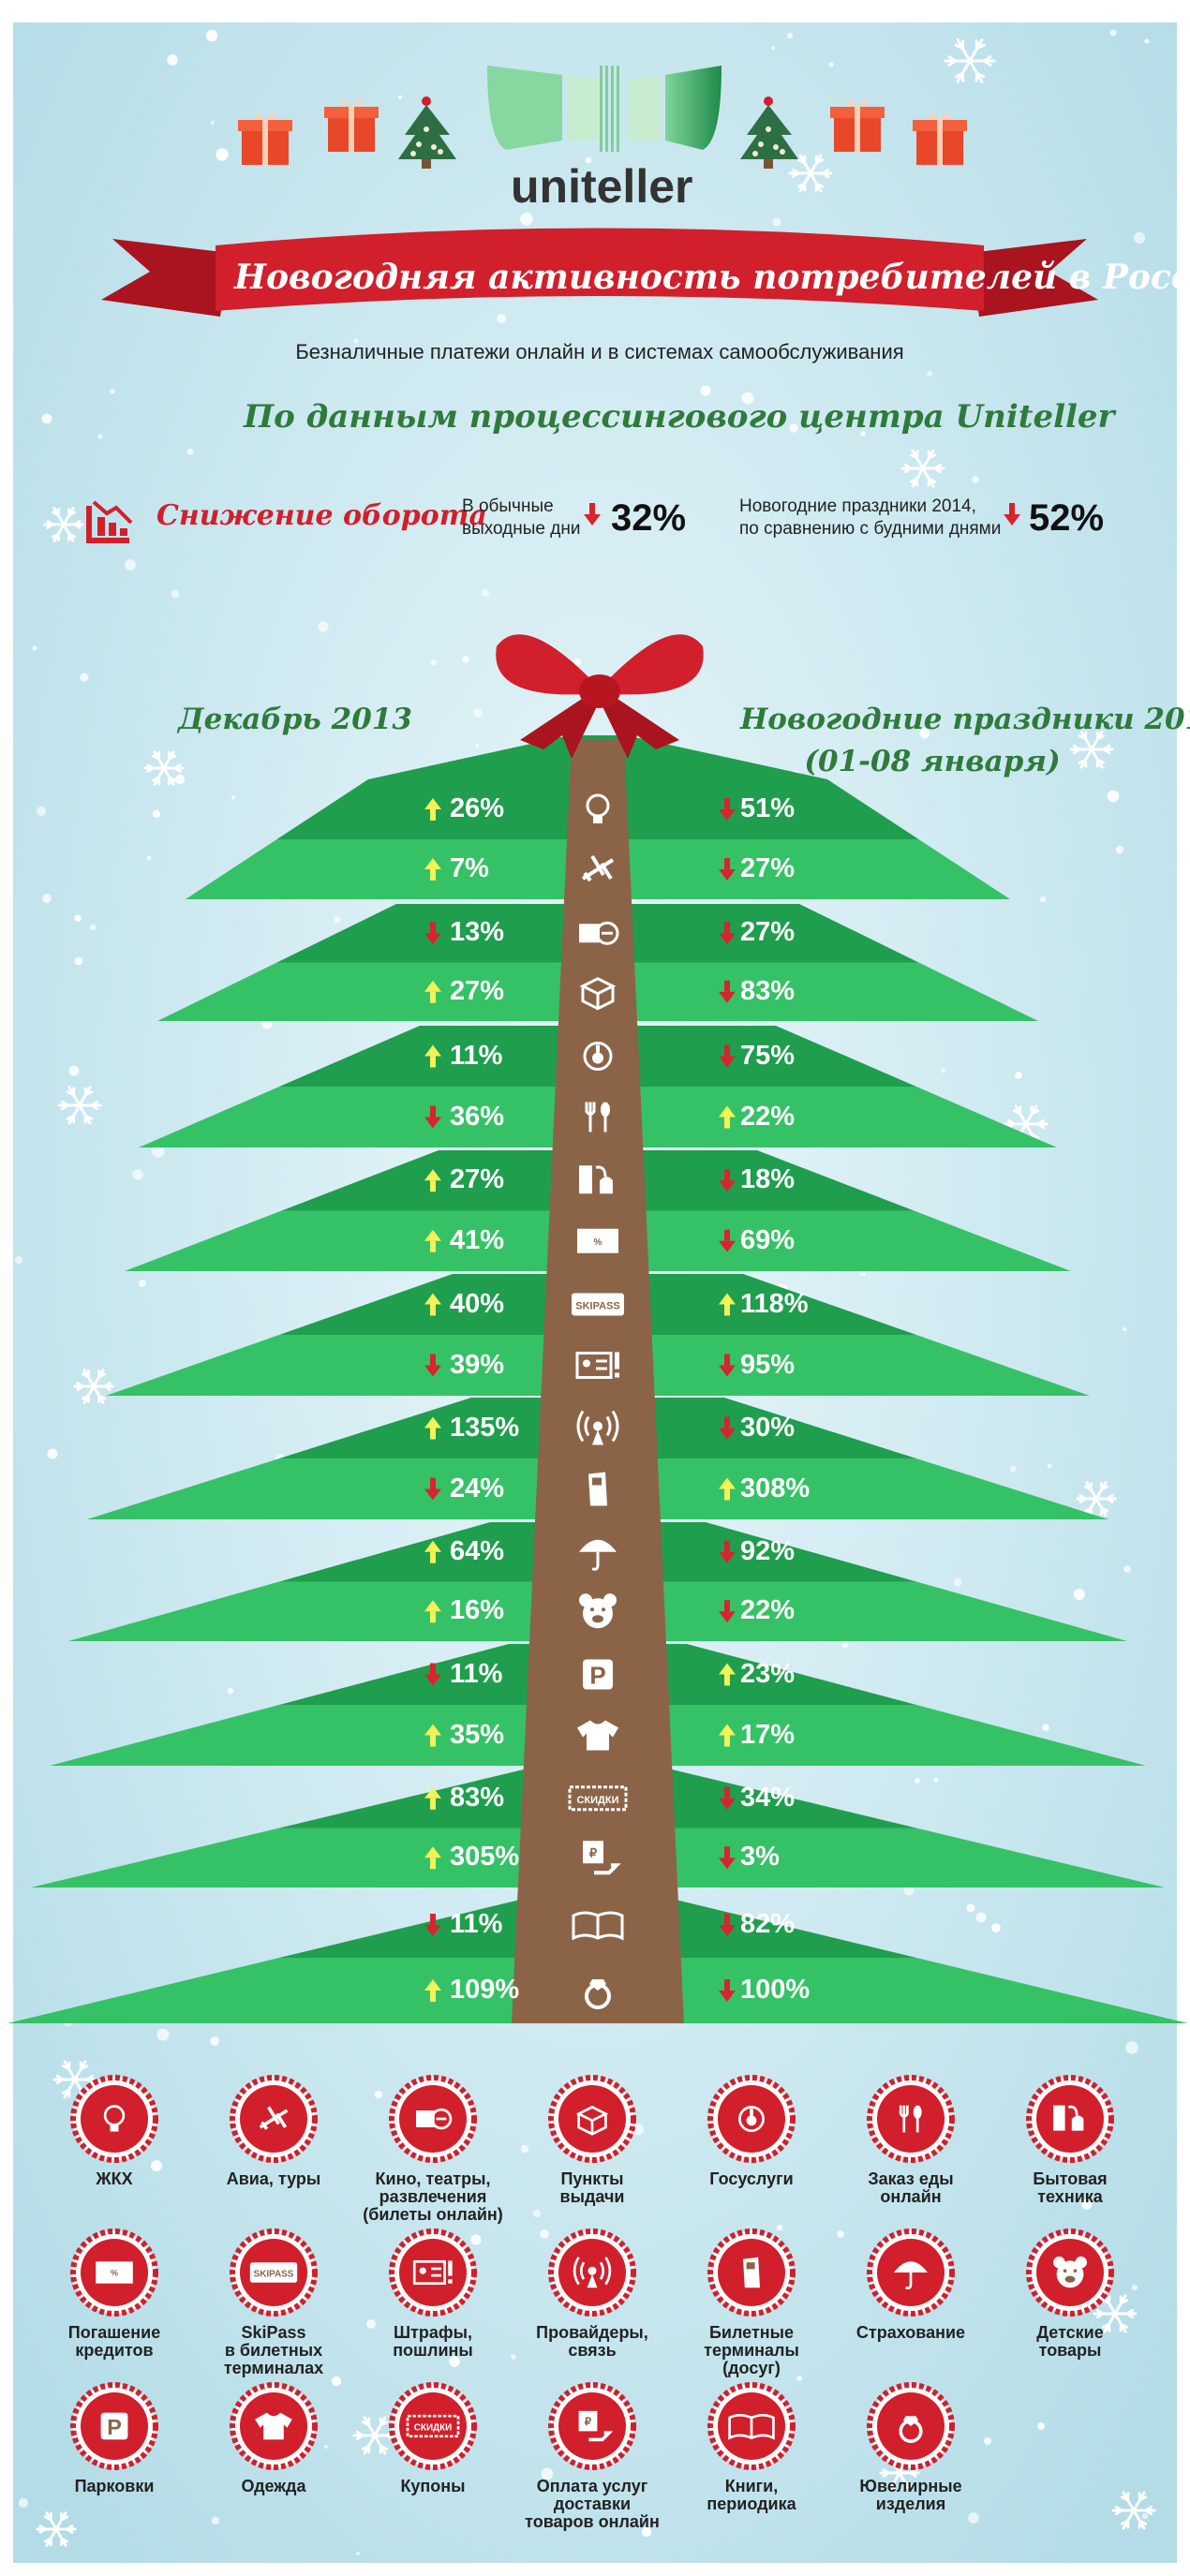 The width and height of the screenshot is (1190, 2576). I want to click on legend-label: Погашение кредитов, so click(114, 2342).